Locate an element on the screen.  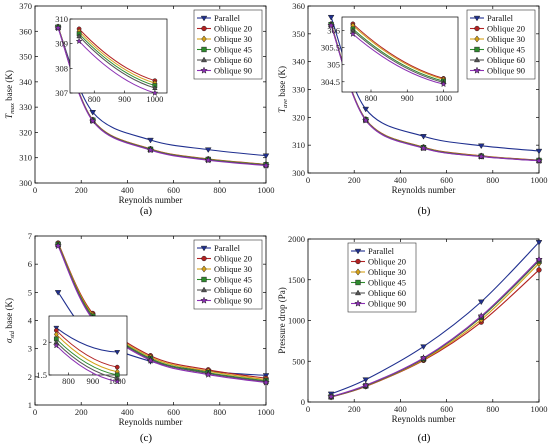
inset-y-tick-label: 305.5 is located at coordinates (330, 48).